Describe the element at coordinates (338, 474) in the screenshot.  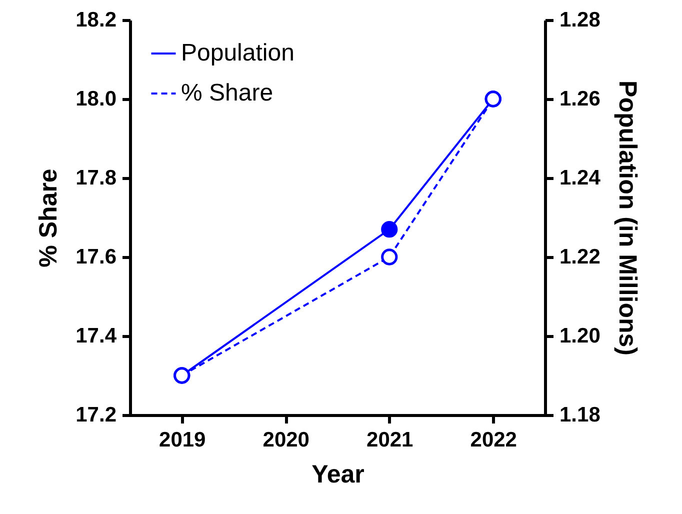
I see `x-axis-title: Year` at that location.